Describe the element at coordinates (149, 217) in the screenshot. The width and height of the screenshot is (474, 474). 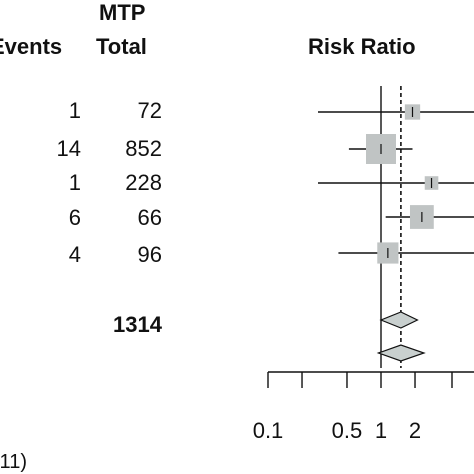
I see `row-total: 66` at that location.